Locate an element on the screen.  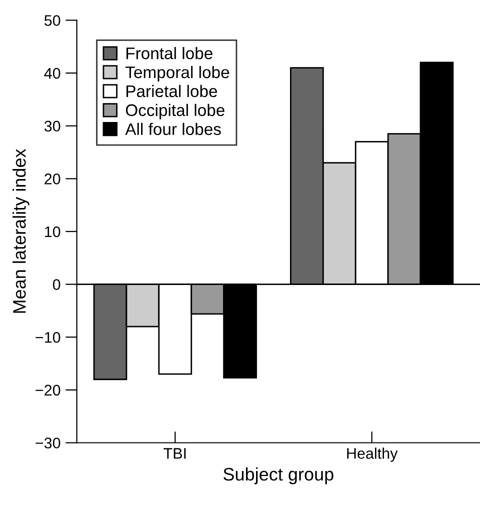
x-axis-title: Subject group is located at coordinates (279, 475).